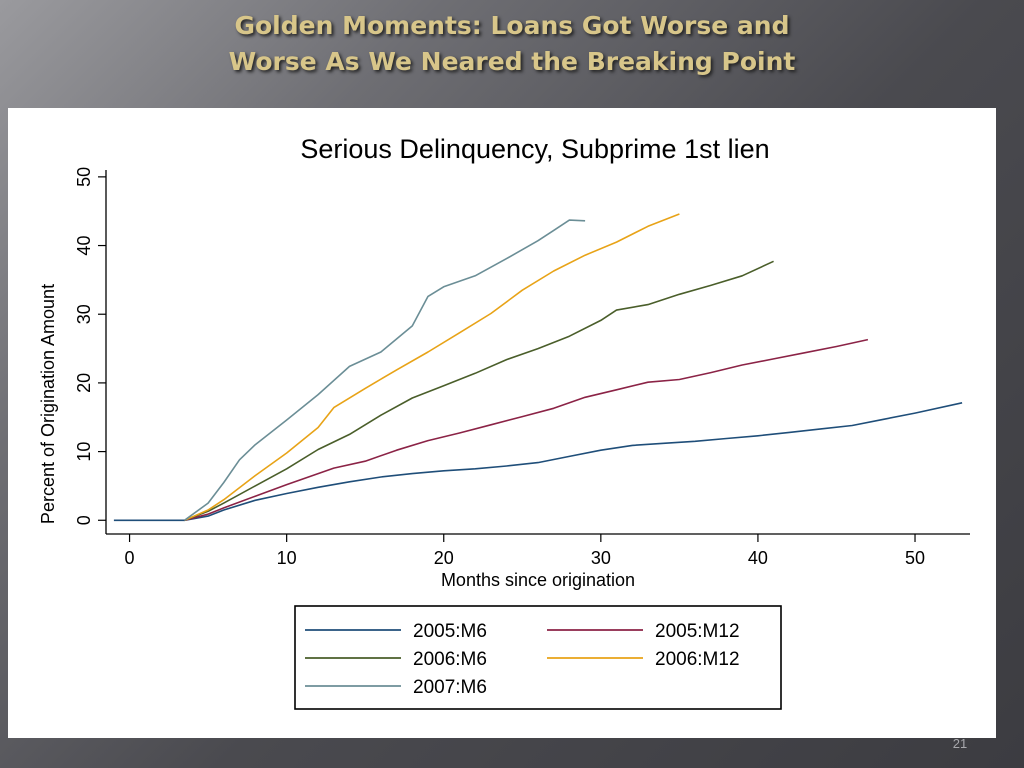  Describe the element at coordinates (538, 657) in the screenshot. I see `legend: 2005:M6 2005:M12 2006:M6 2006:M12 2007:M6` at that location.